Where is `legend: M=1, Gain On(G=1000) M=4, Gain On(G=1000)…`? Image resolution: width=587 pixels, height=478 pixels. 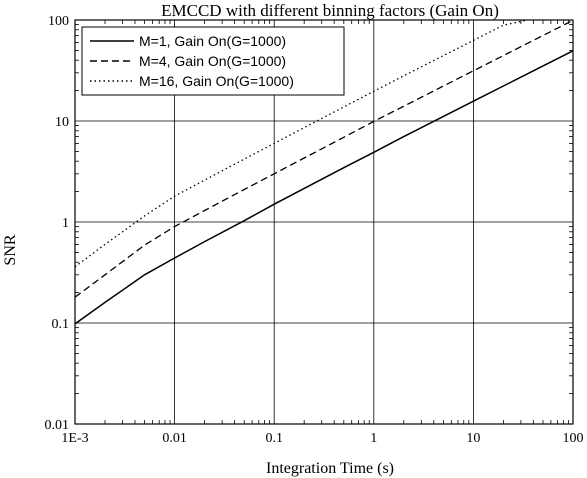 legend: M=1, Gain On(G=1000) M=4, Gain On(G=1000)… is located at coordinates (213, 61).